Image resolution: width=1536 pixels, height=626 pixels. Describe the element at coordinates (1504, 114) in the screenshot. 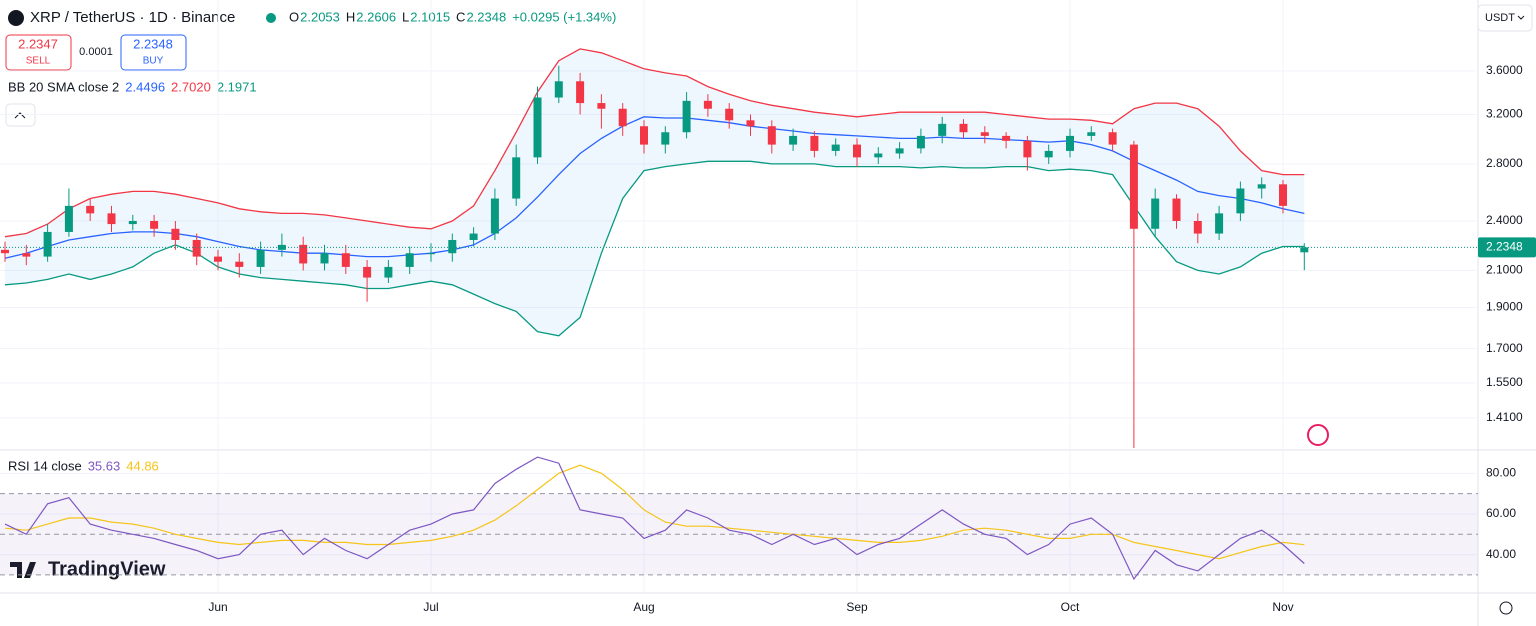

I see `y-tick-label: 3.2000` at that location.